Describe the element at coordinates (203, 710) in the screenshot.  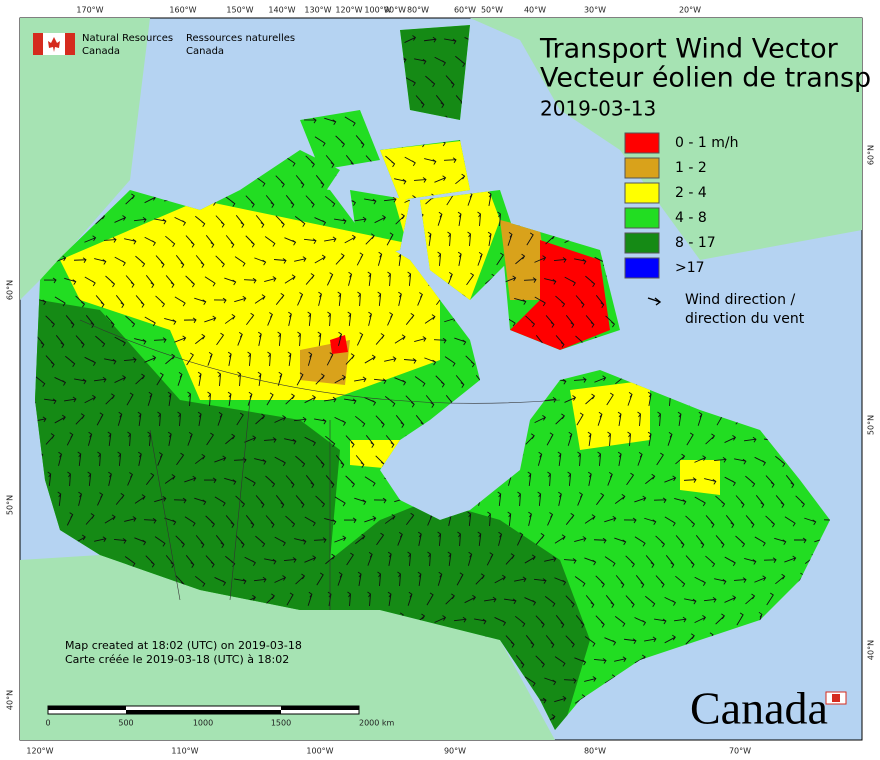
I see `scale-bar` at that location.